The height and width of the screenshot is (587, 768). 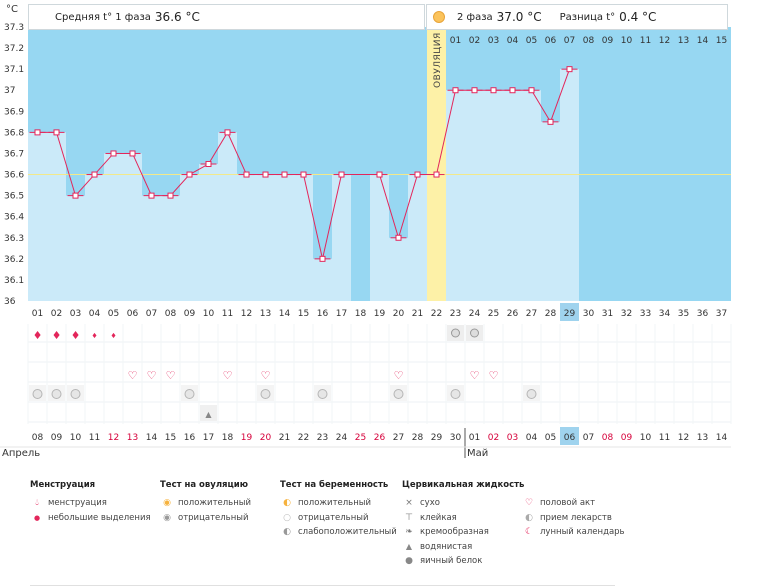 What do you see at coordinates (493, 438) in the screenshot?
I see `date-label: 02` at bounding box center [493, 438].